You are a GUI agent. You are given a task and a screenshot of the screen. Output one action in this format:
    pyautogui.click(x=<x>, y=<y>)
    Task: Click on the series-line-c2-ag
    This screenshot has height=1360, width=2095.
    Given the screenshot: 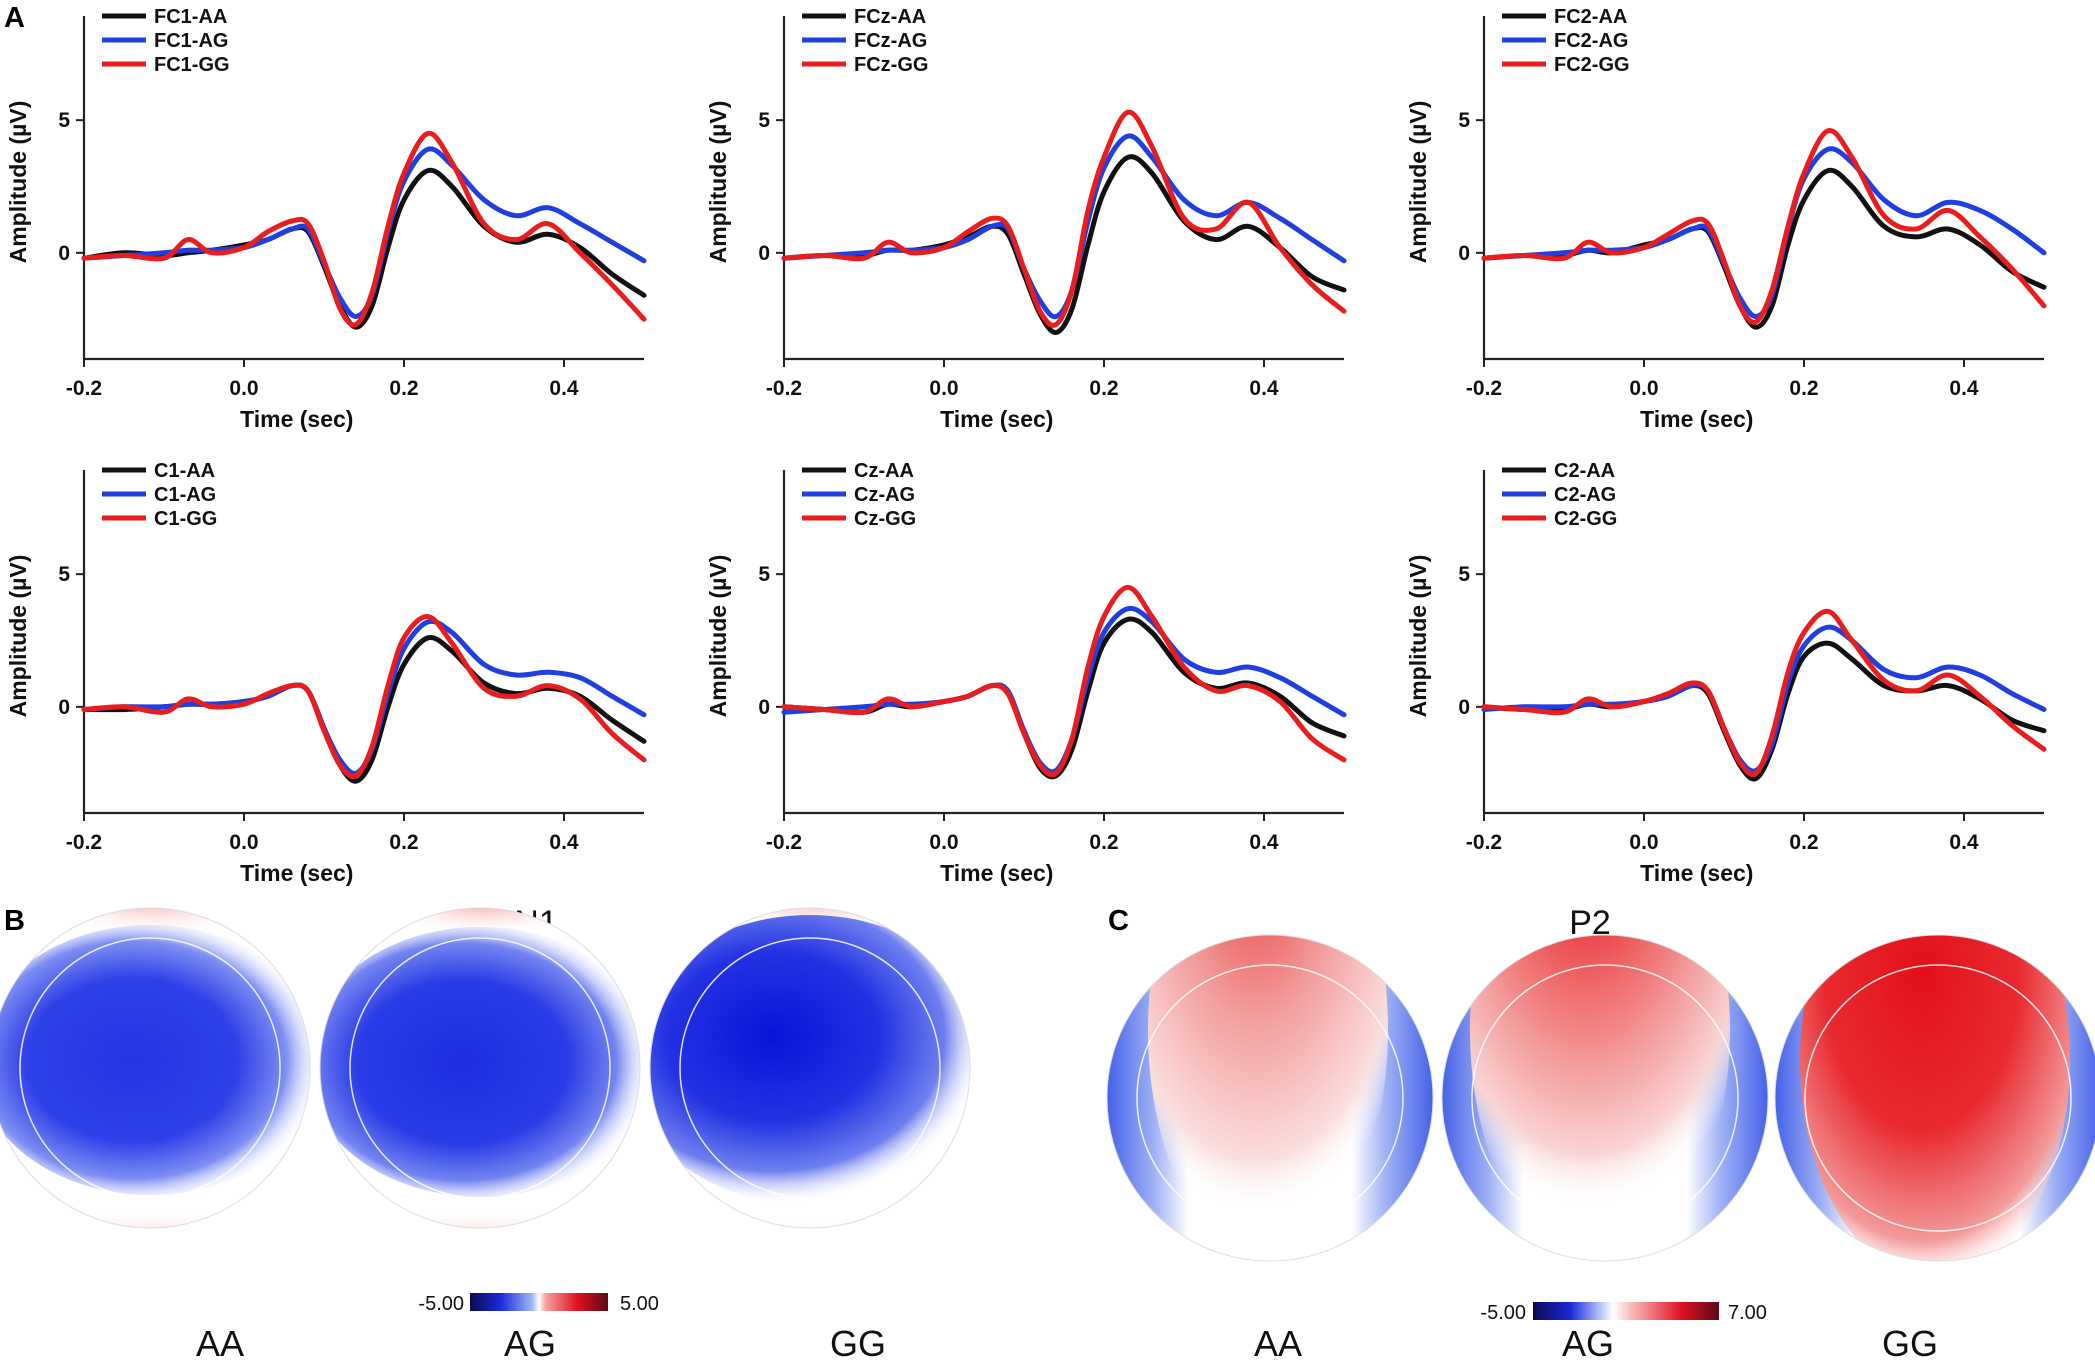 What is the action you would take?
    pyautogui.click(x=1764, y=699)
    